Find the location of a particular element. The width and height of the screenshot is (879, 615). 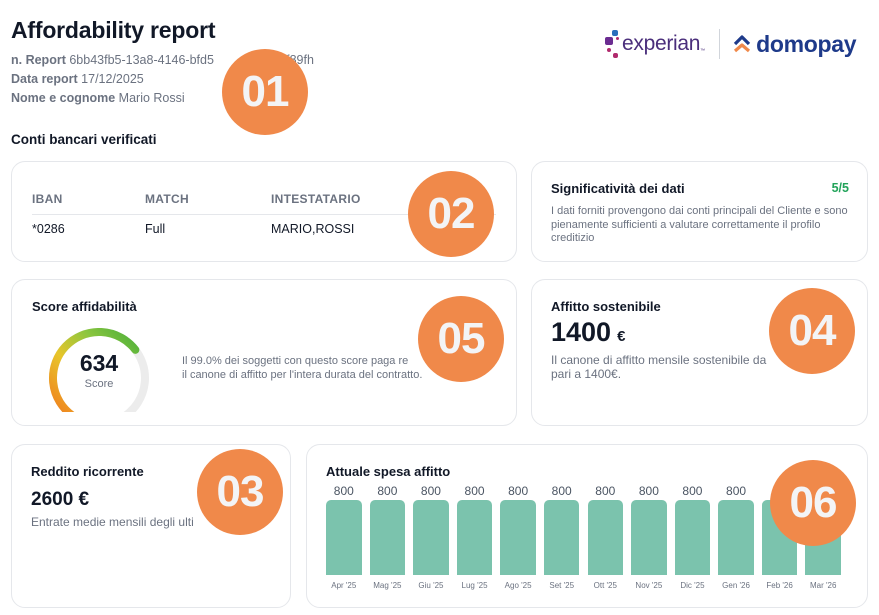

x-tick-label: Giu '25 is located at coordinates (431, 585).